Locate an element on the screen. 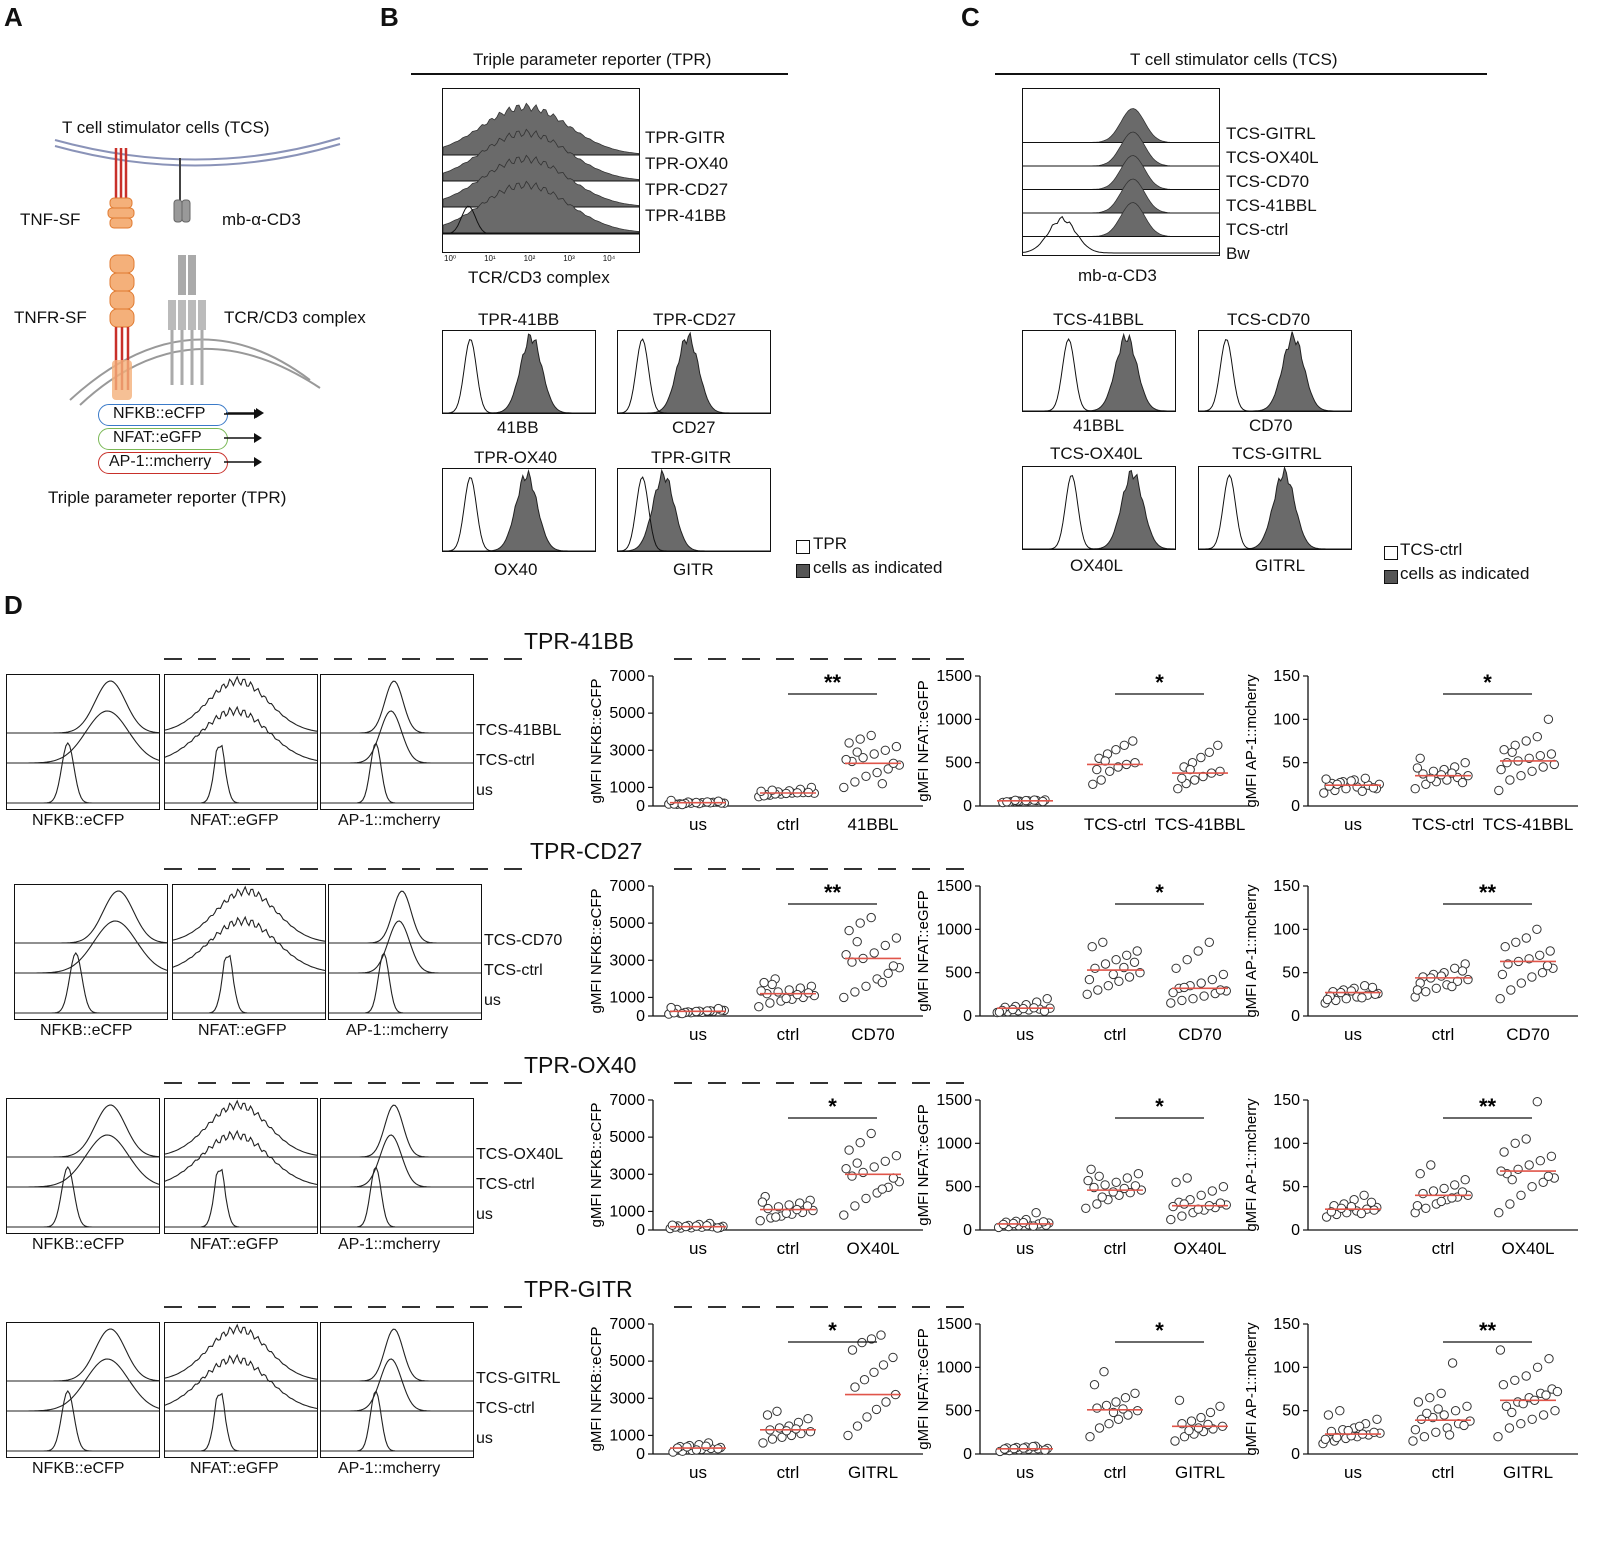  y-tick-label-0: 0 is located at coordinates (640, 1016).